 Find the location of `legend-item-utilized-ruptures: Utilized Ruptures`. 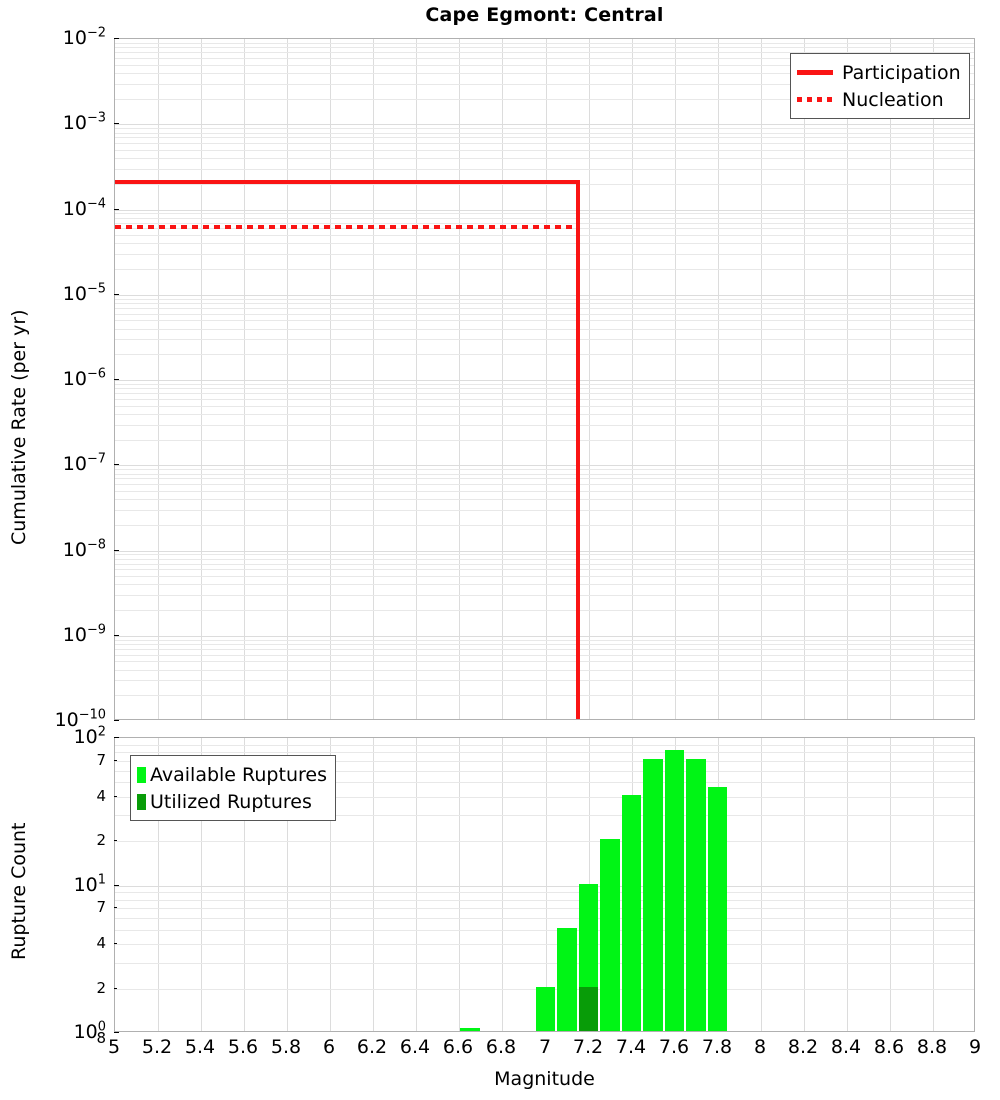

legend-item-utilized-ruptures: Utilized Ruptures is located at coordinates (232, 801).